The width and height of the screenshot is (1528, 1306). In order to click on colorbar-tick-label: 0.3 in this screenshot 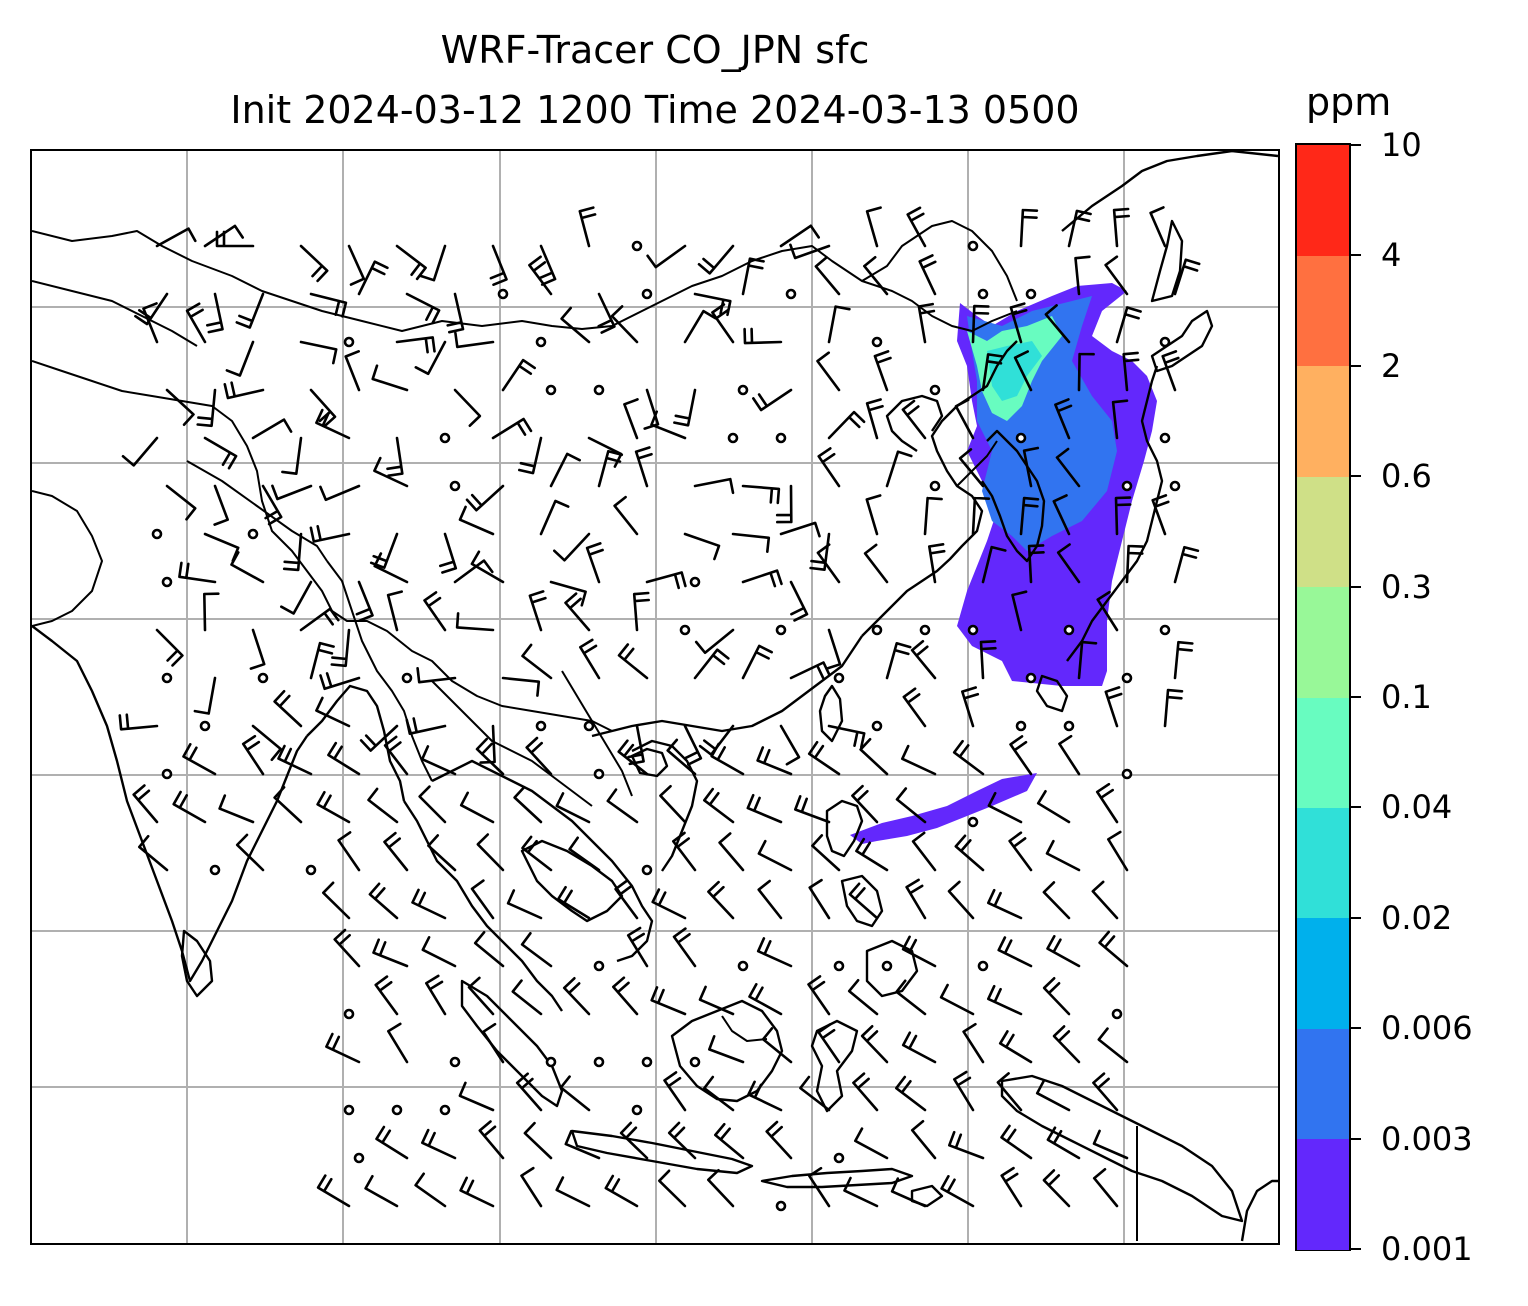, I will do `click(1406, 586)`.